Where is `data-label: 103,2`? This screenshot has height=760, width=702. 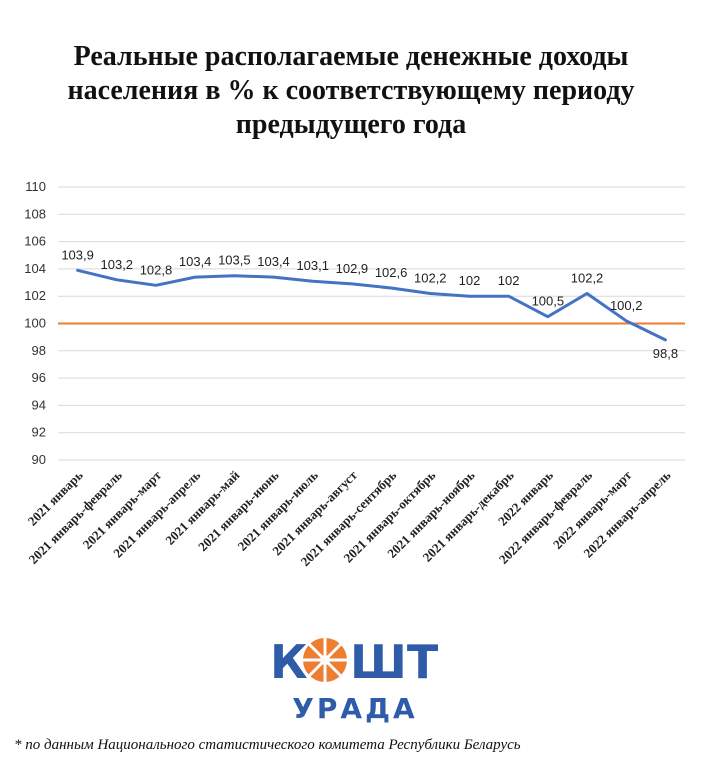 data-label: 103,2 is located at coordinates (117, 264).